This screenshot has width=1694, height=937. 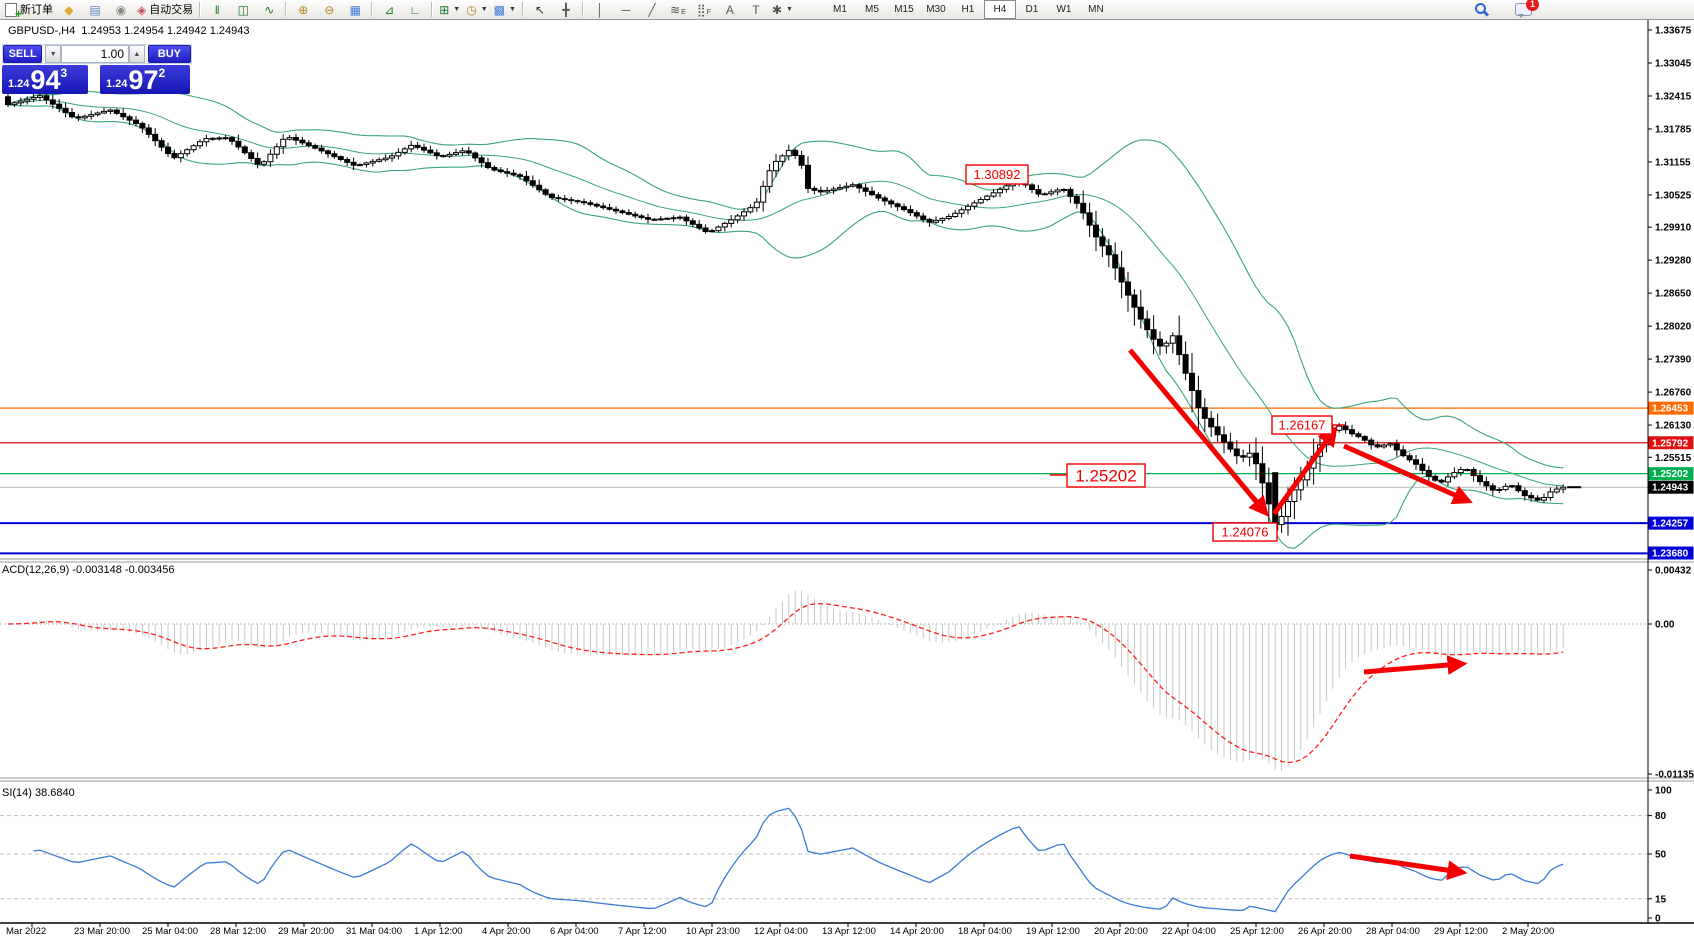 What do you see at coordinates (269, 10) in the screenshot?
I see `line-chart-button: ∿` at bounding box center [269, 10].